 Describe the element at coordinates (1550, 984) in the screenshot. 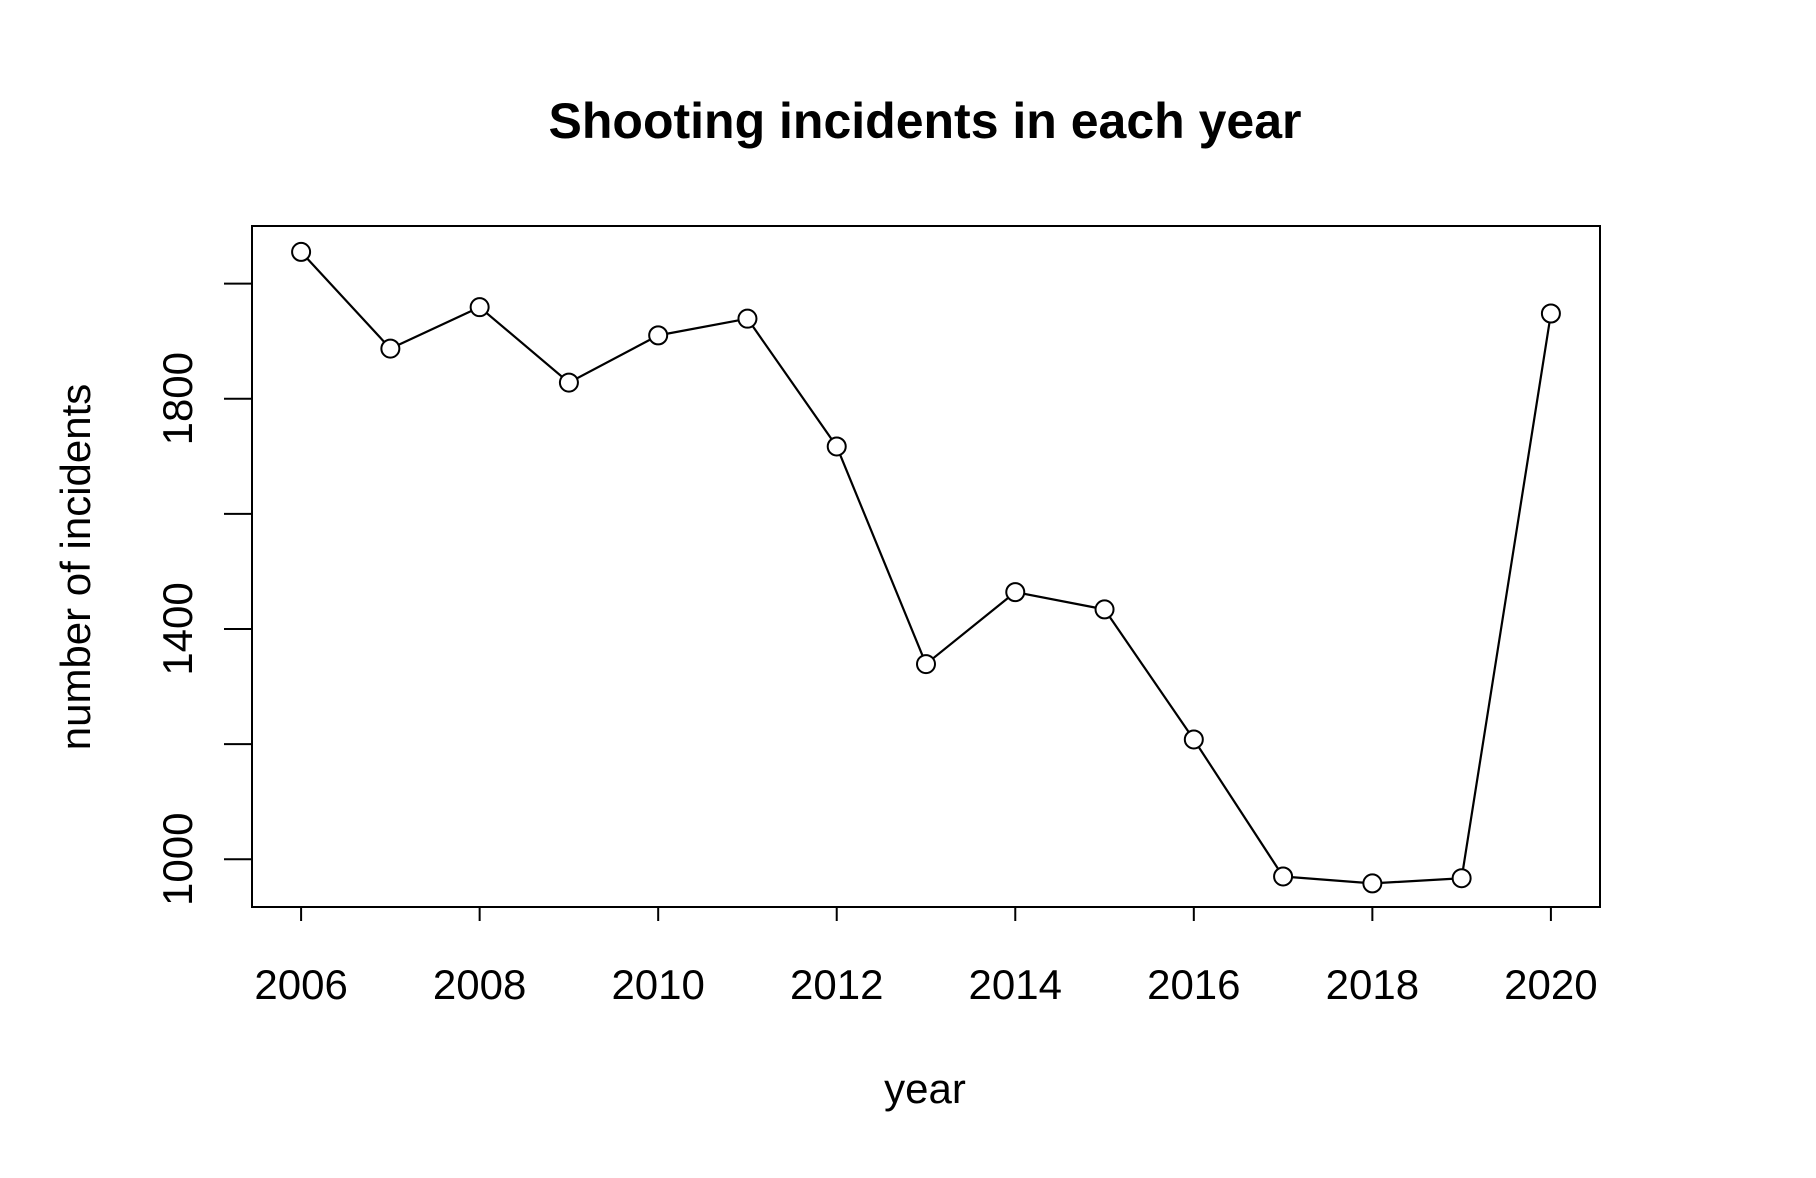

I see `x-tick-label: 2020` at that location.